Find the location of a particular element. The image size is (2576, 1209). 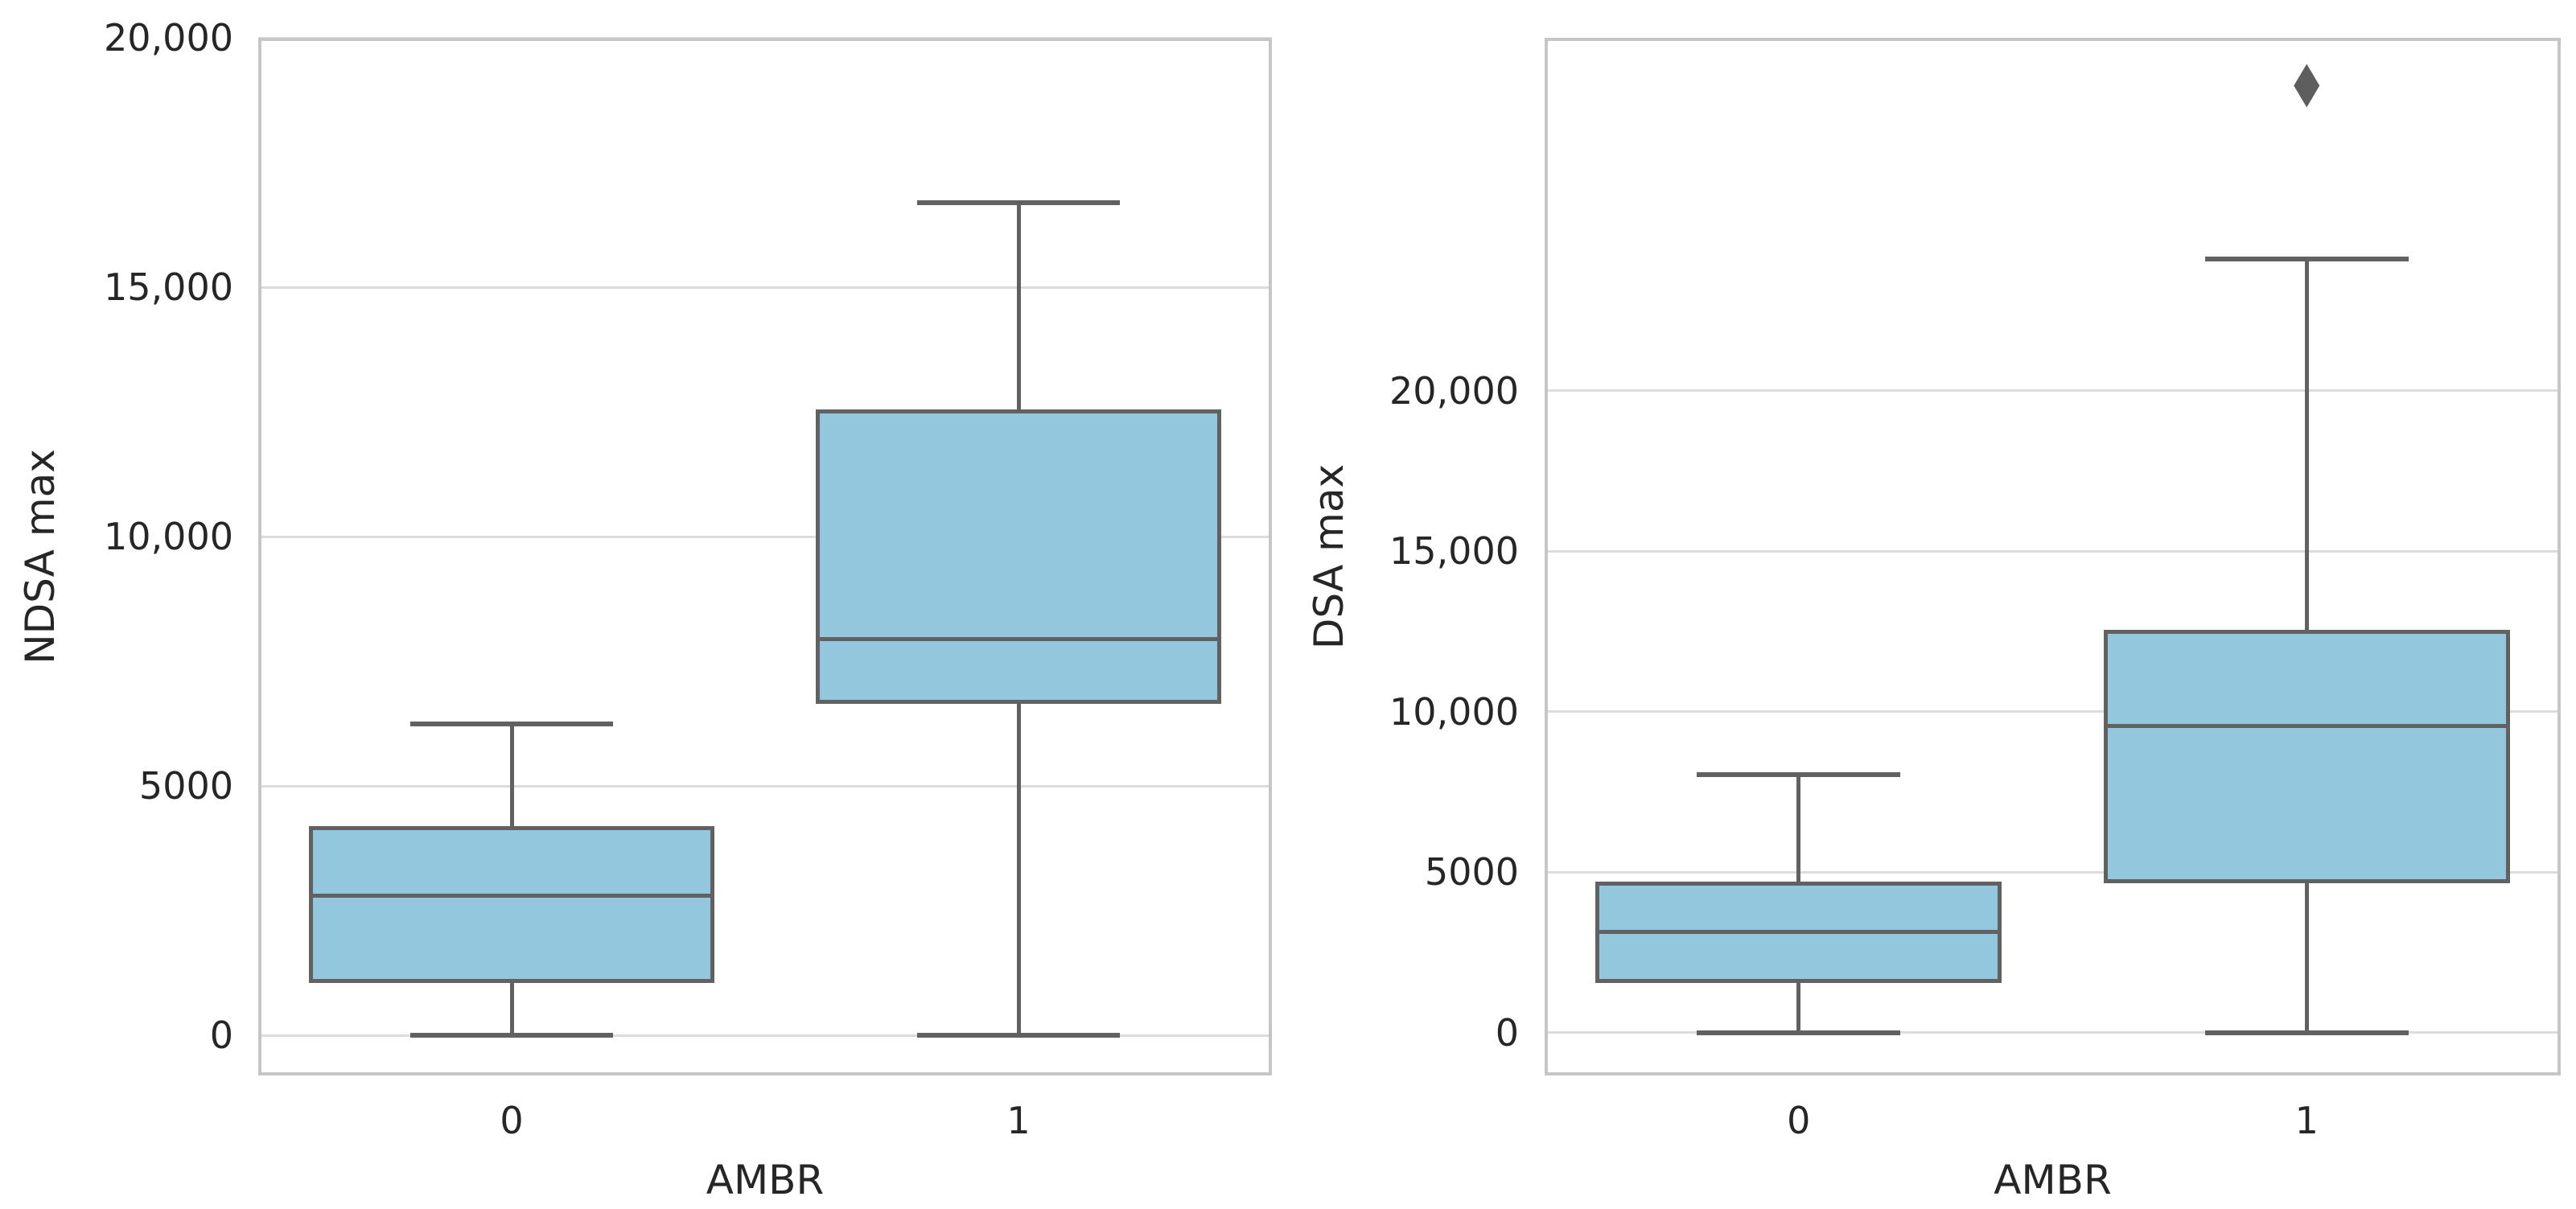

outlier-diamond-icon is located at coordinates (2307, 86).